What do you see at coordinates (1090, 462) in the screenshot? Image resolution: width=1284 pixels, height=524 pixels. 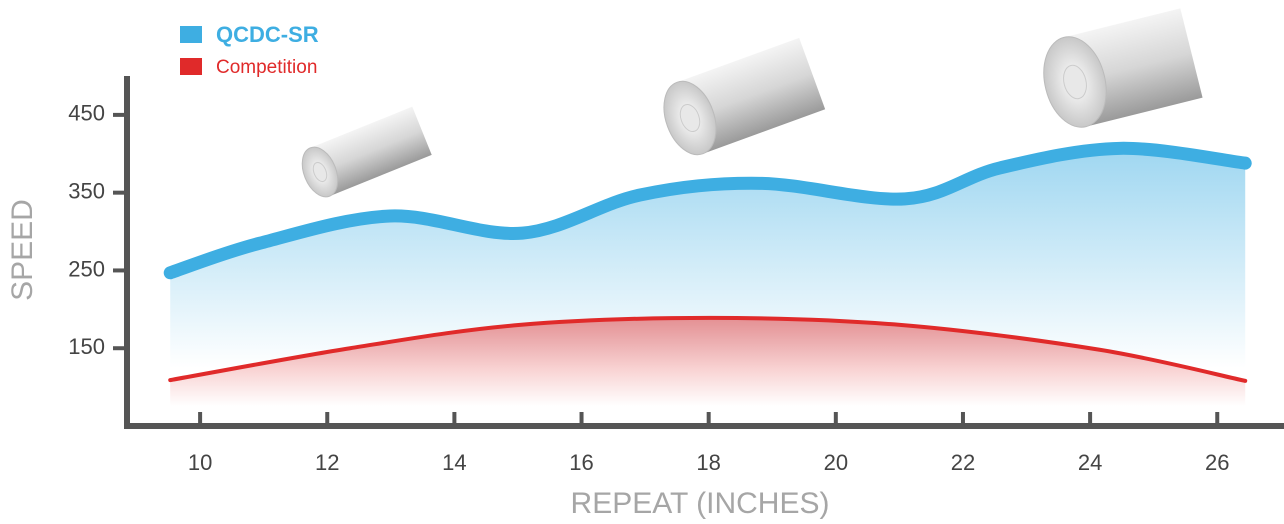 I see `x-tick-label: 24` at bounding box center [1090, 462].